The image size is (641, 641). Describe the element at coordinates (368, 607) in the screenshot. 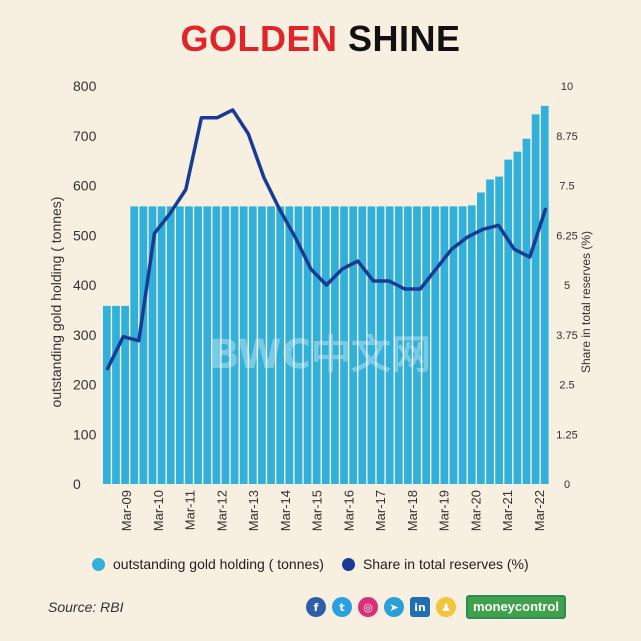

I see `instagram-icon: ◎` at that location.